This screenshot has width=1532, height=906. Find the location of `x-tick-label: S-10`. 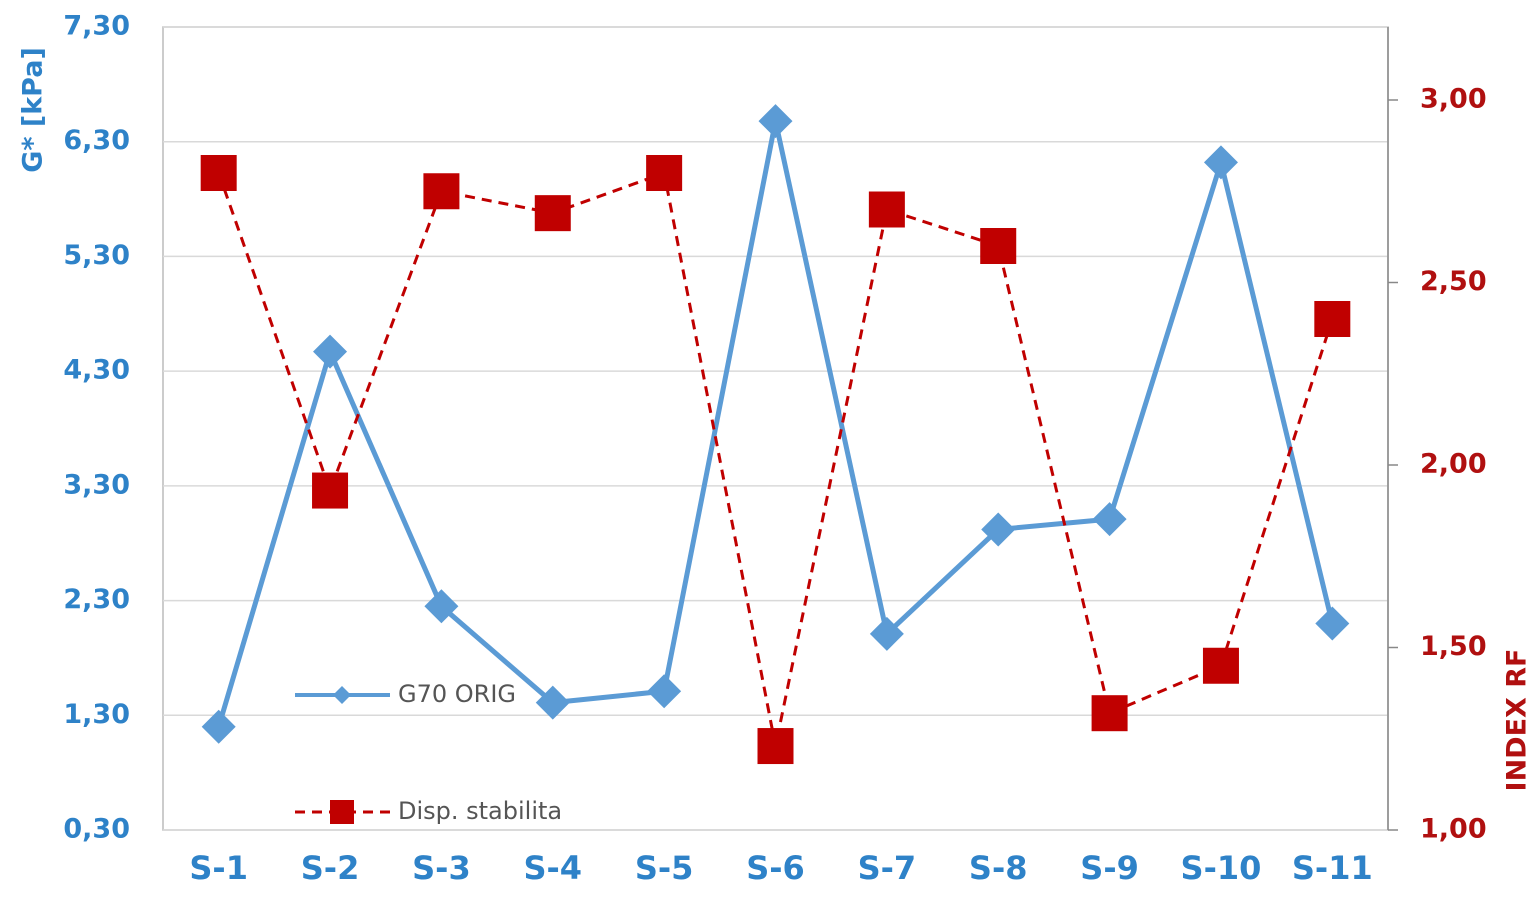

x-tick-label: S-10 is located at coordinates (1221, 868).